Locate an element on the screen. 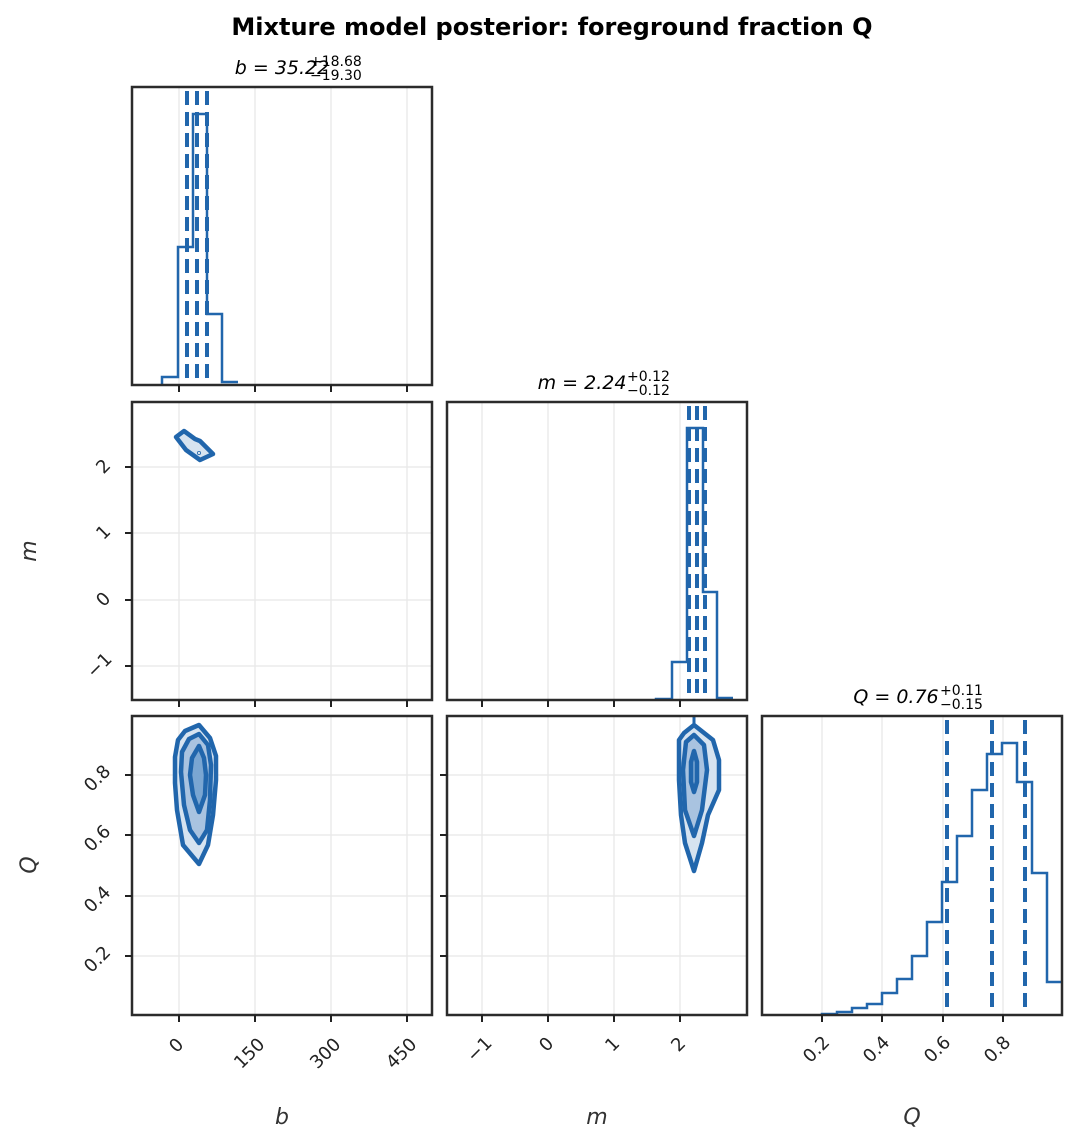 This screenshot has width=1077, height=1148. panel-title-b-plus: +18.68 is located at coordinates (336, 62).